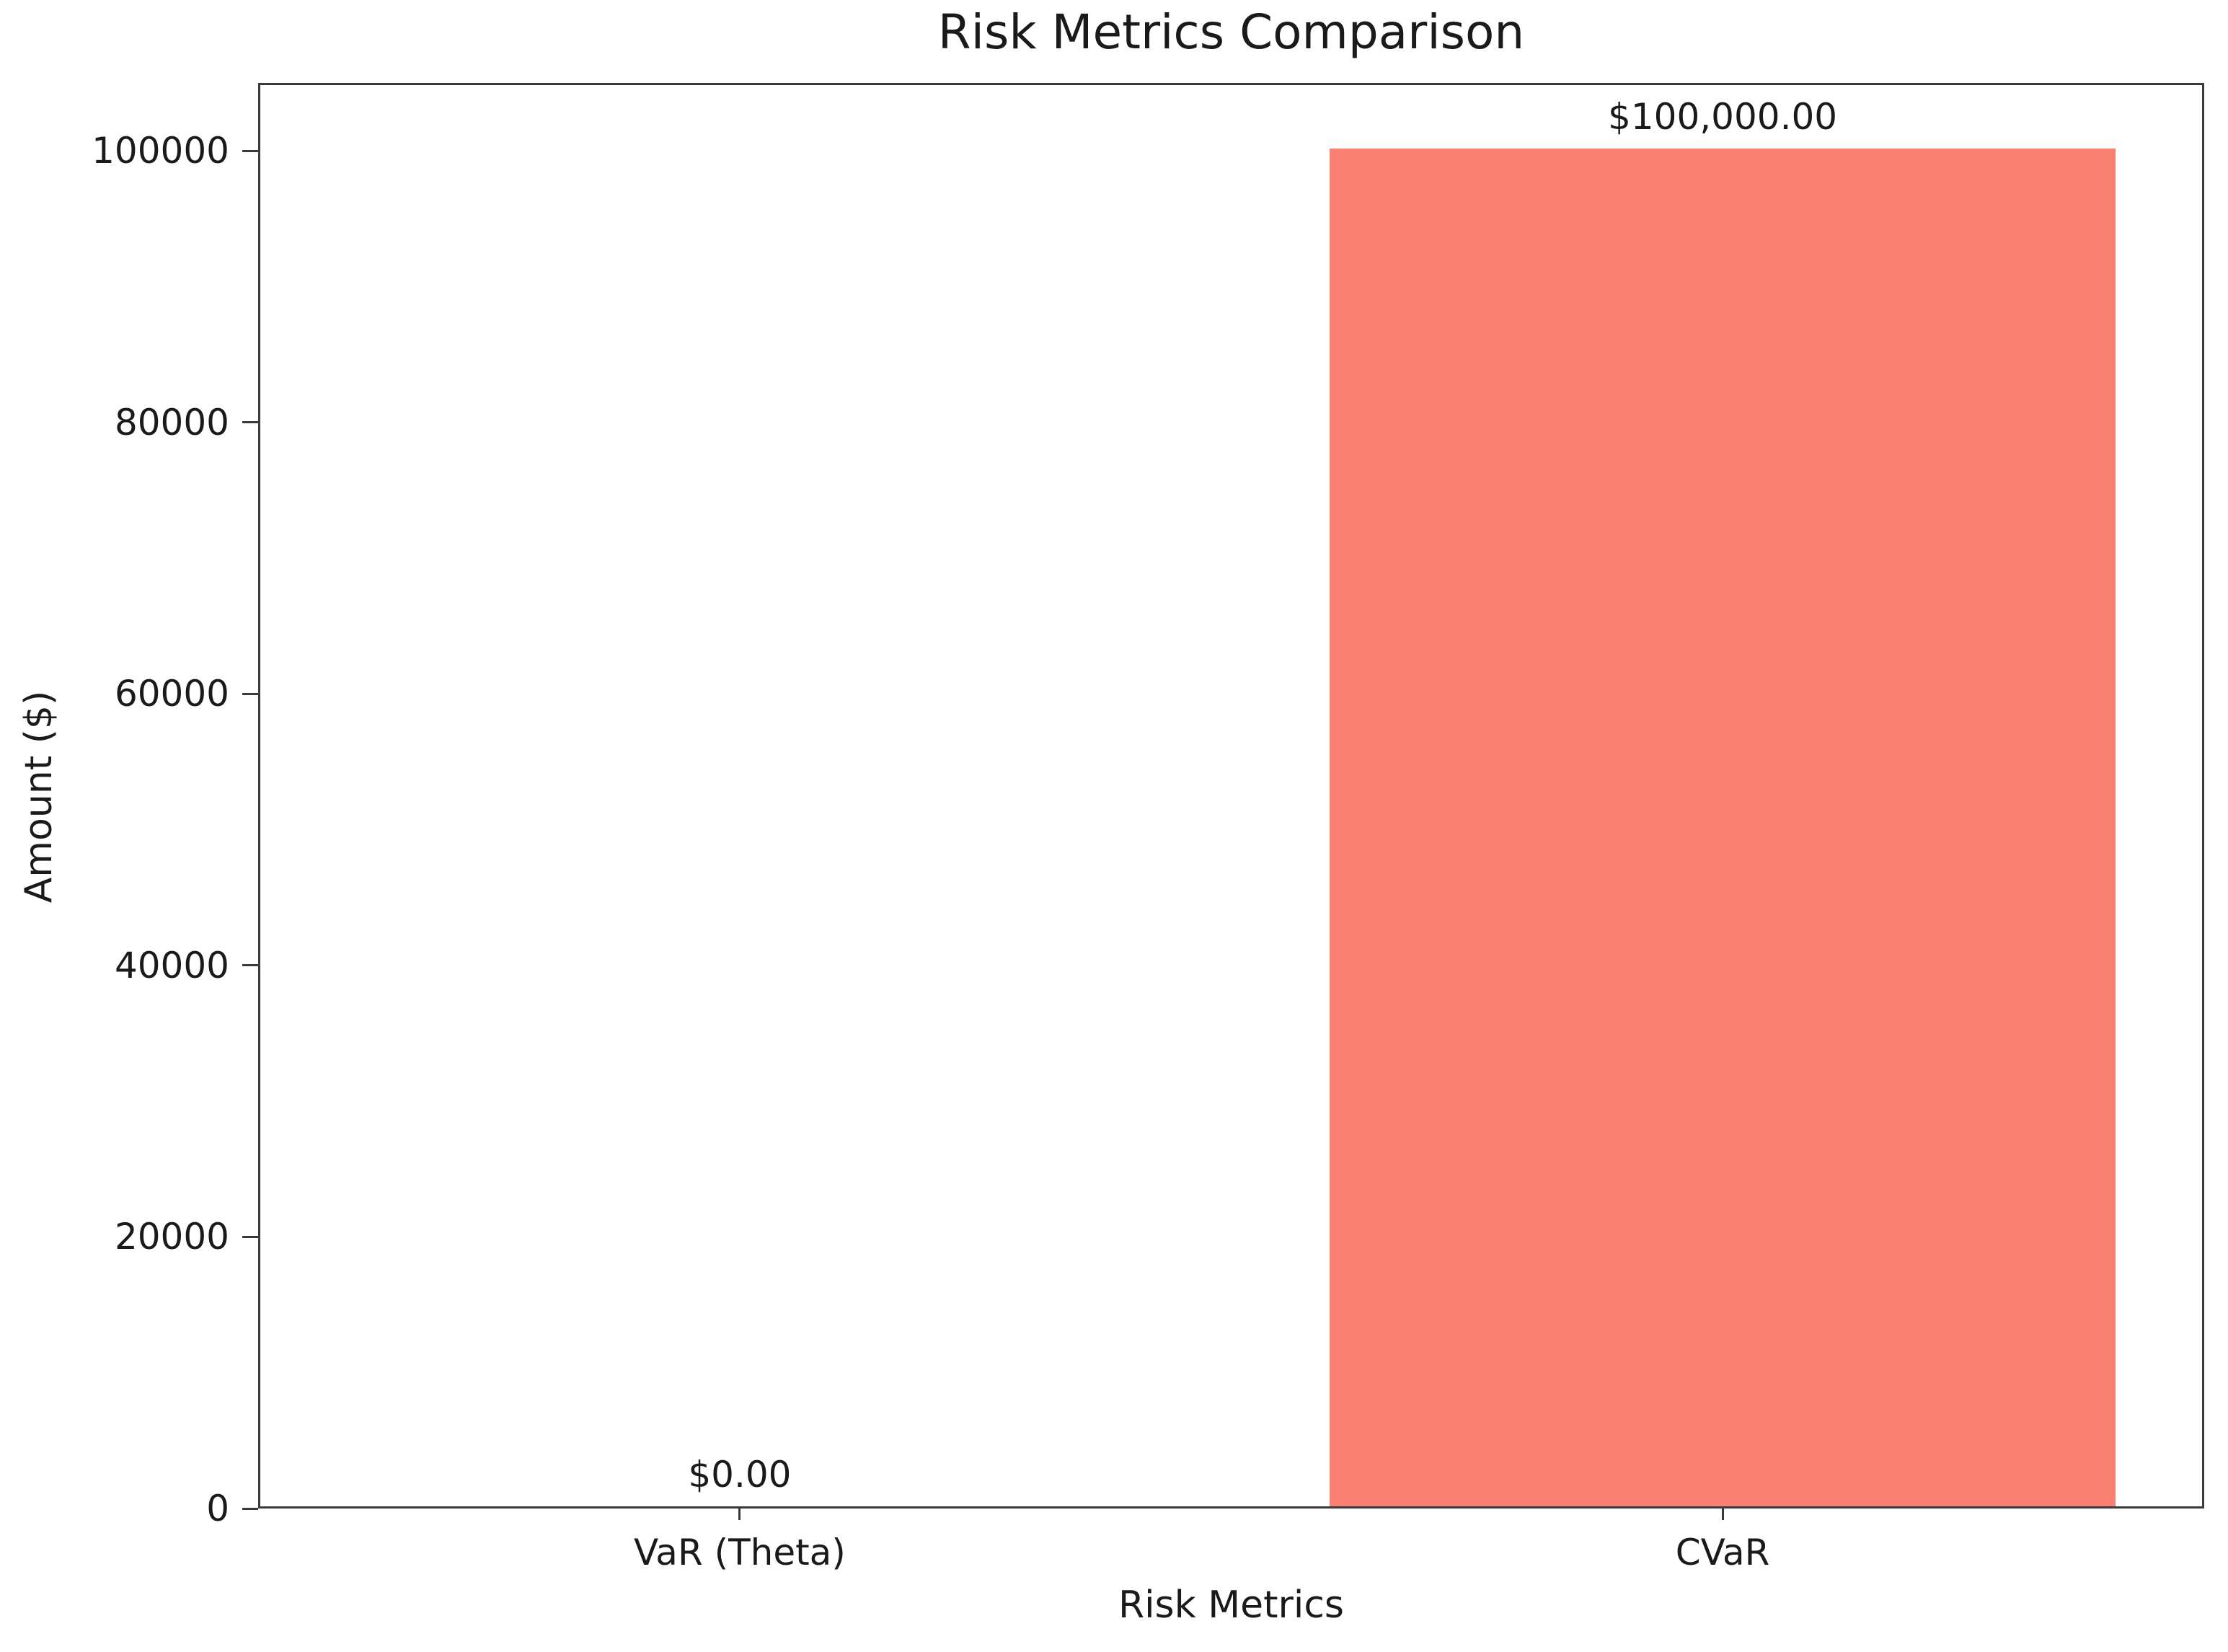 The width and height of the screenshot is (2228, 1652). I want to click on y-tick-label: 0, so click(217, 1508).